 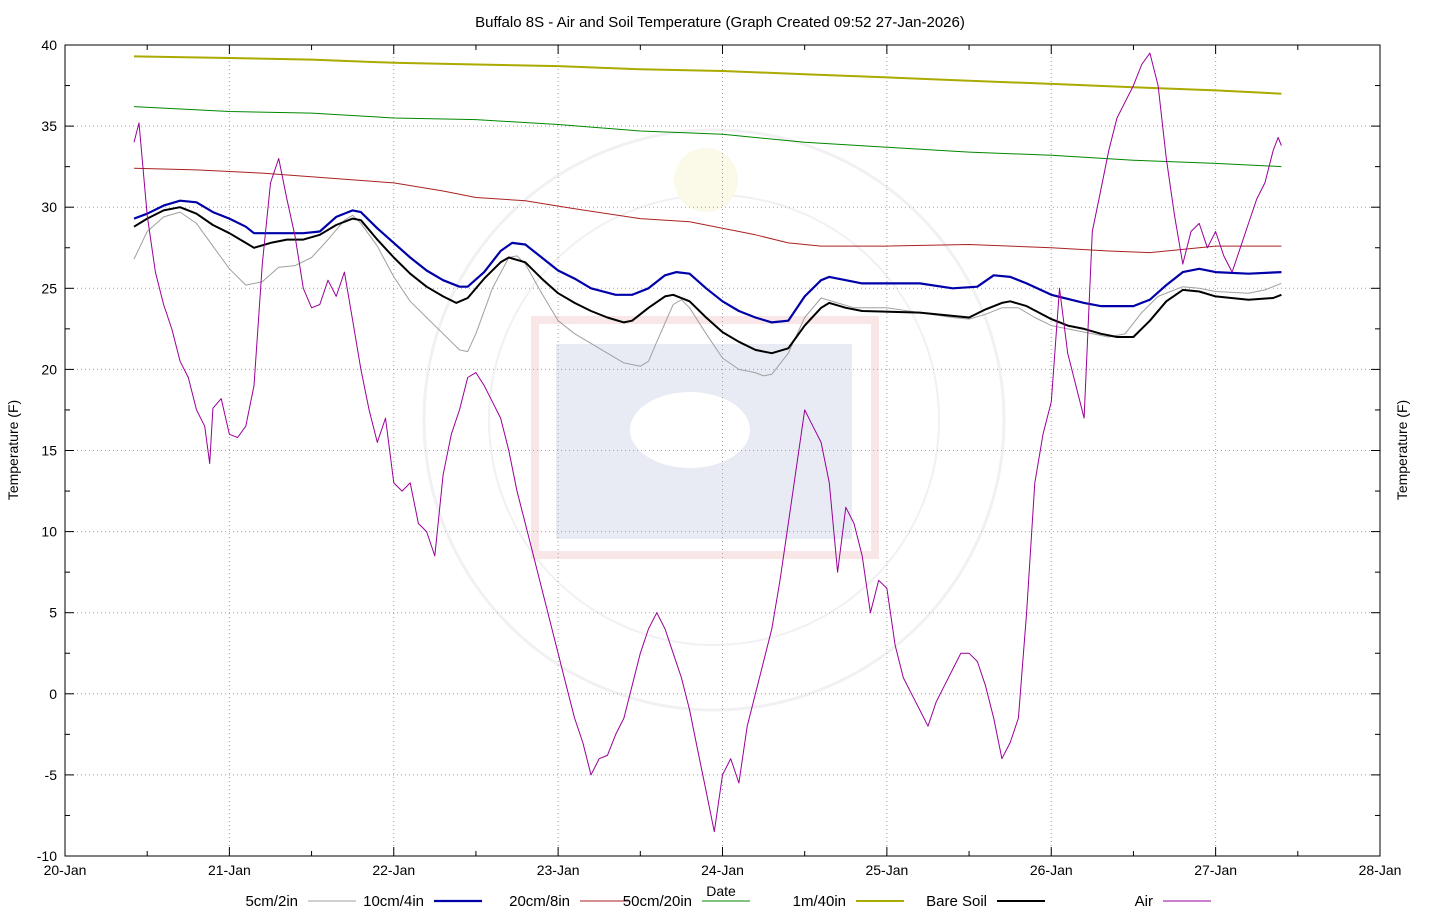 I want to click on x-tick-label: 23-Jan, so click(x=558, y=870).